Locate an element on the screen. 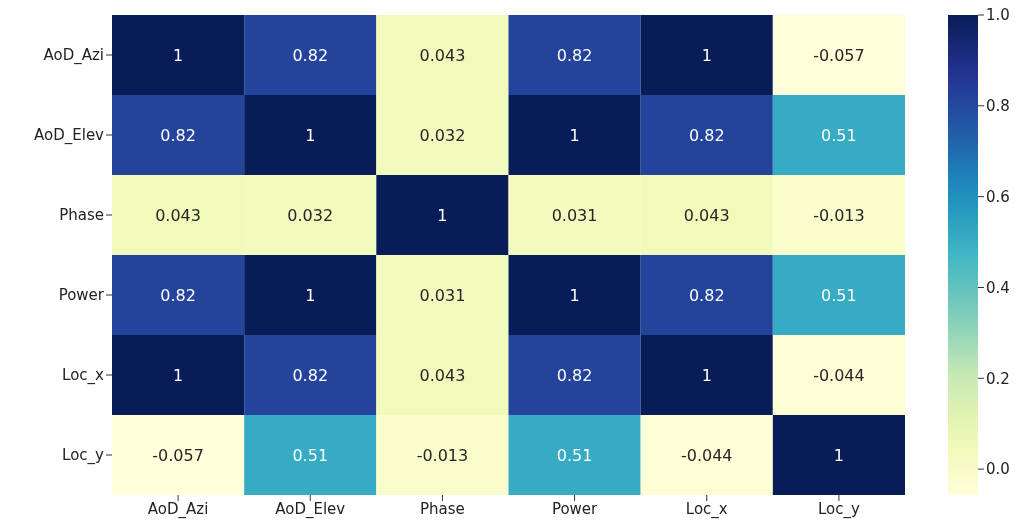 The image size is (1026, 532). x-tick-label: Loc_x is located at coordinates (706, 509).